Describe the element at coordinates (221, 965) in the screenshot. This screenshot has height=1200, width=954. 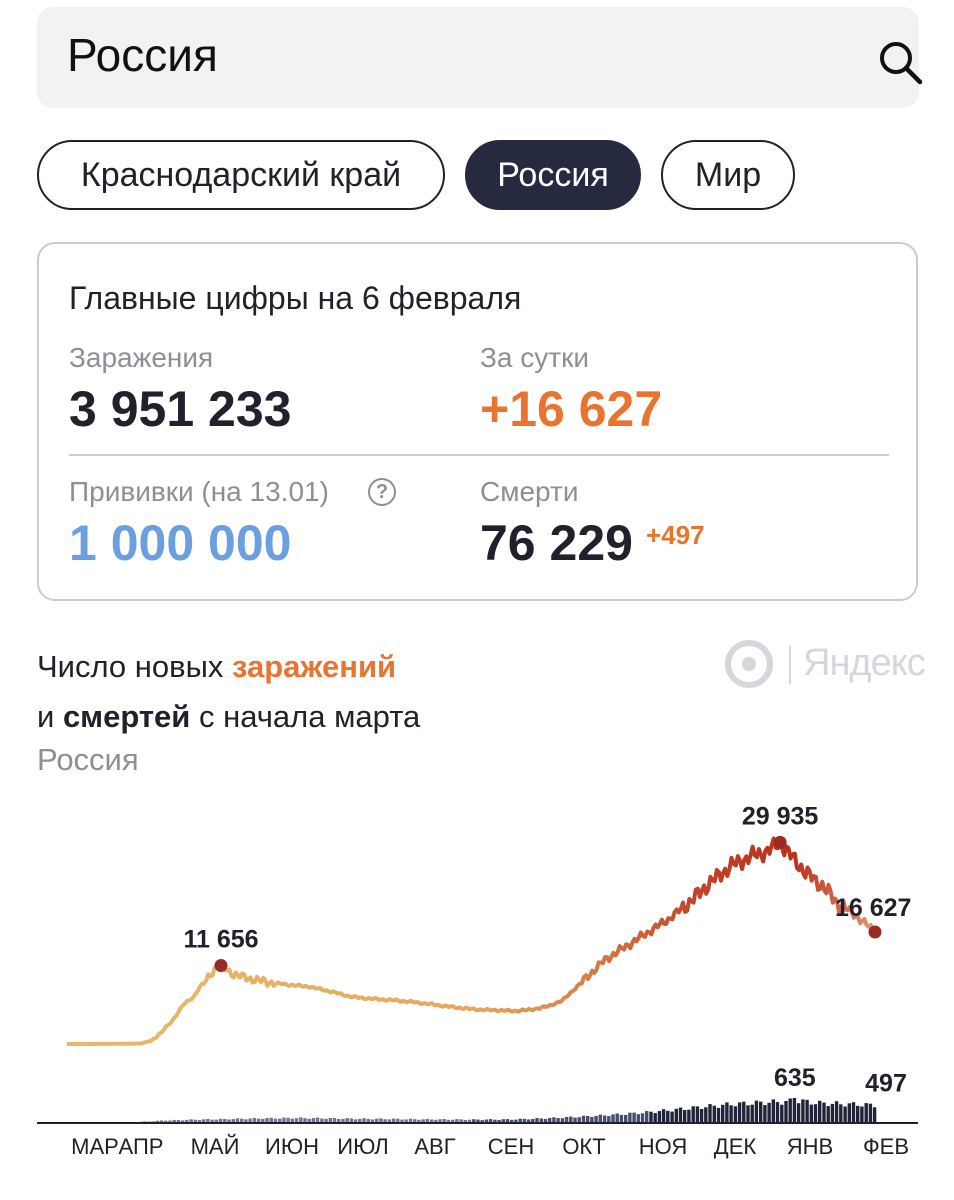
I see `infection-marker` at that location.